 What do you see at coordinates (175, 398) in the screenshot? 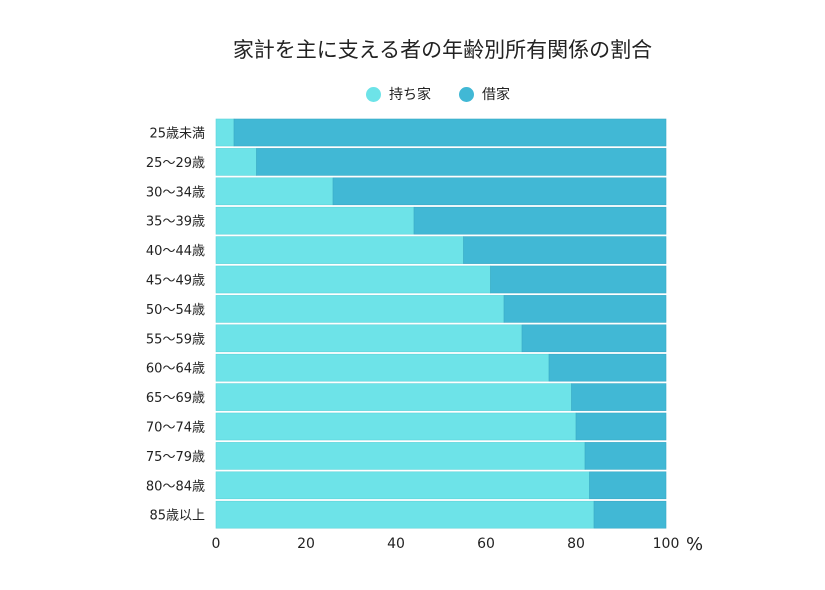
I see `category-label: 65〜69歳` at bounding box center [175, 398].